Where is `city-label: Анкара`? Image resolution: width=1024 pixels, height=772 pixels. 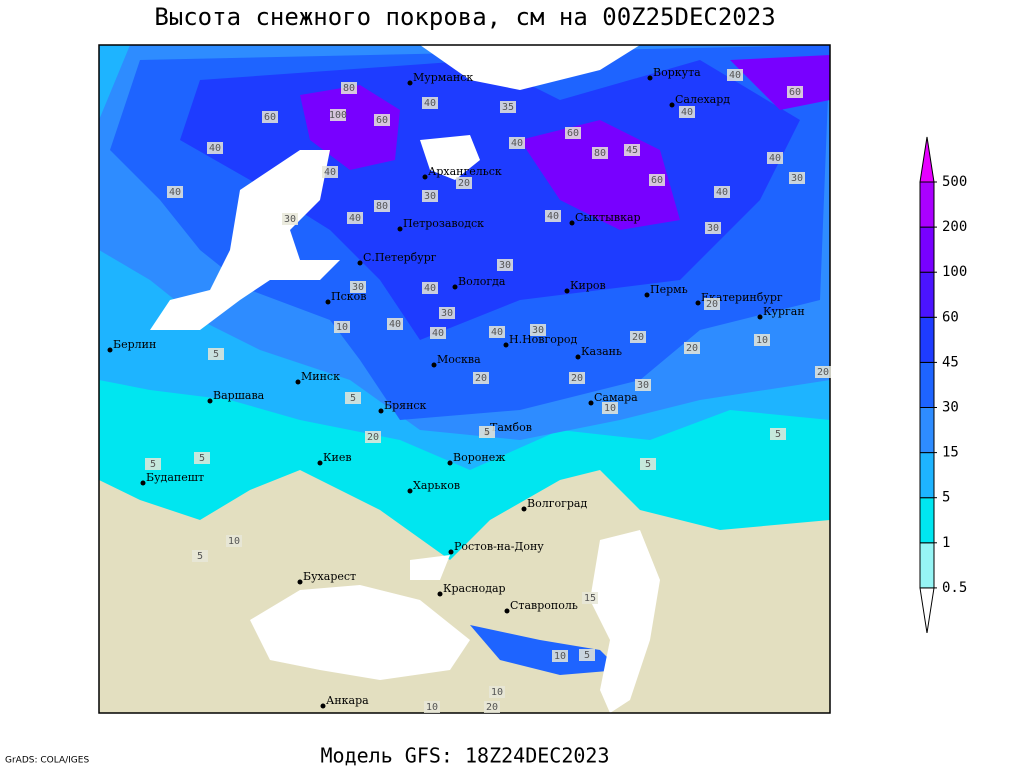
city-label: Анкара is located at coordinates (347, 700).